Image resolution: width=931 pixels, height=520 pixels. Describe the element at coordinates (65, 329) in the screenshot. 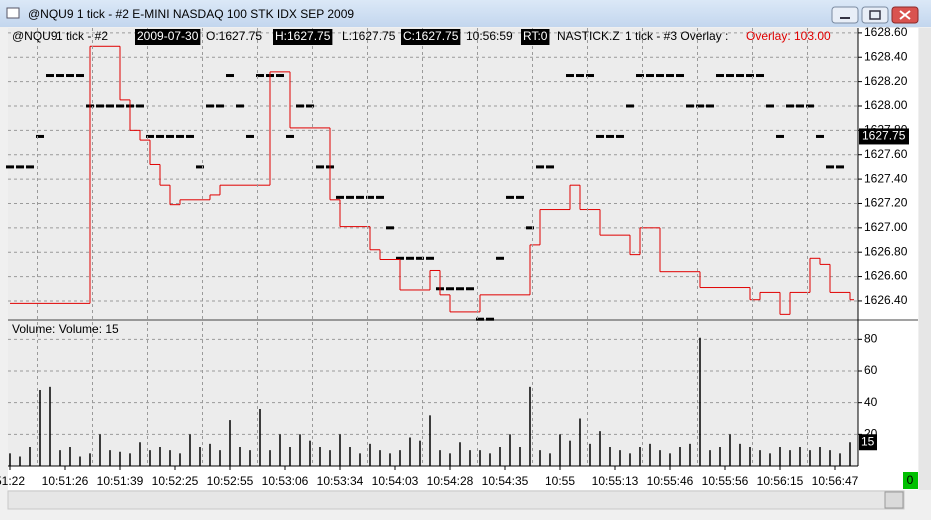

I see `volume-title: Volume: Volume: 15` at that location.